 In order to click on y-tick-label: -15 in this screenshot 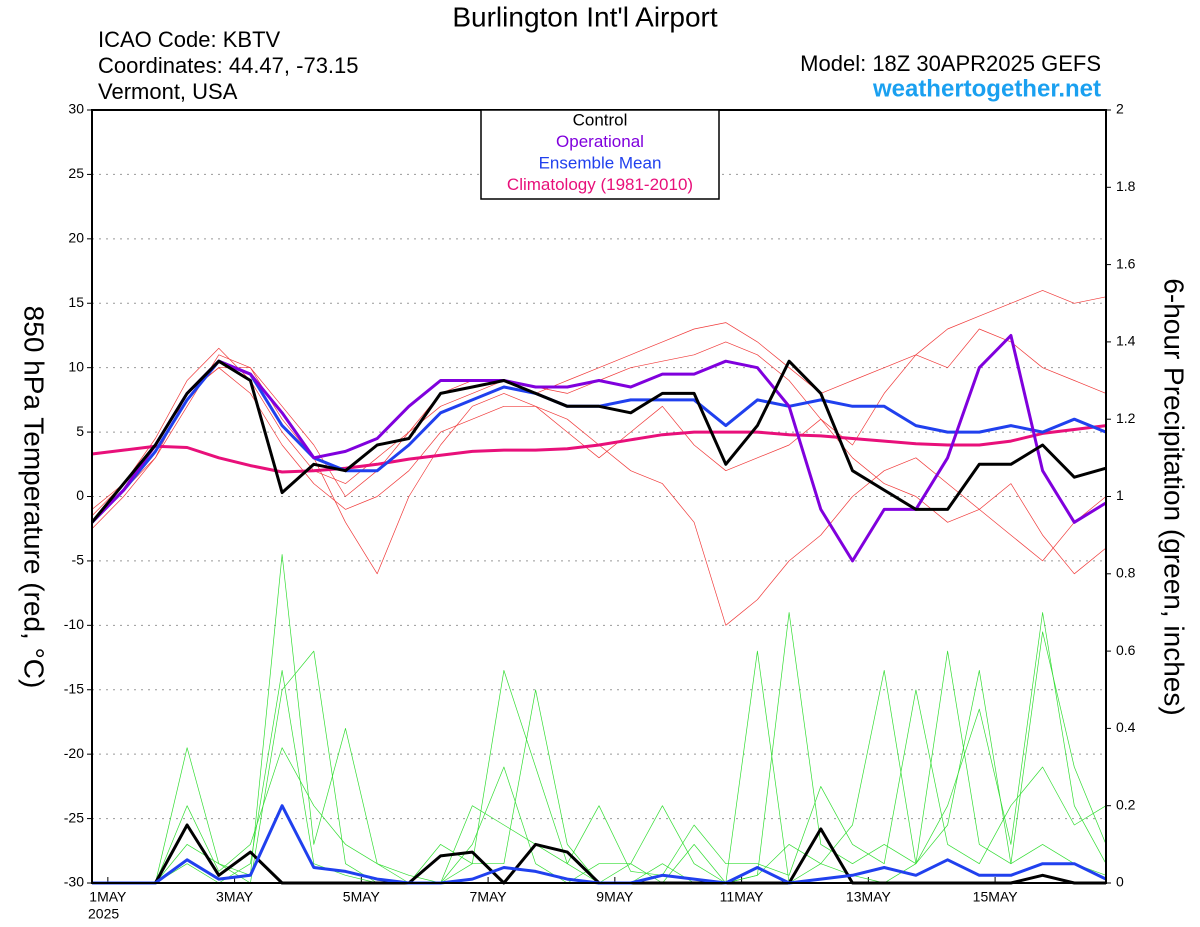, I will do `click(74, 688)`.